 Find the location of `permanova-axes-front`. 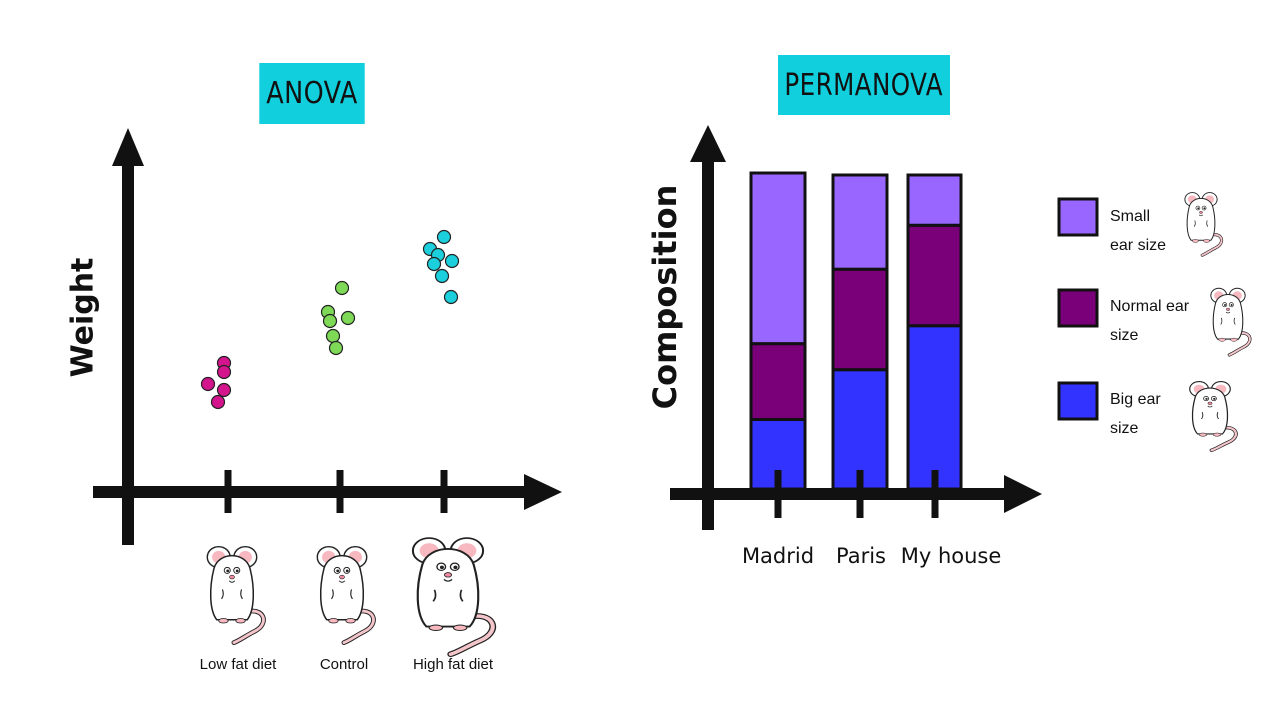

permanova-axes-front is located at coordinates (908, 494).